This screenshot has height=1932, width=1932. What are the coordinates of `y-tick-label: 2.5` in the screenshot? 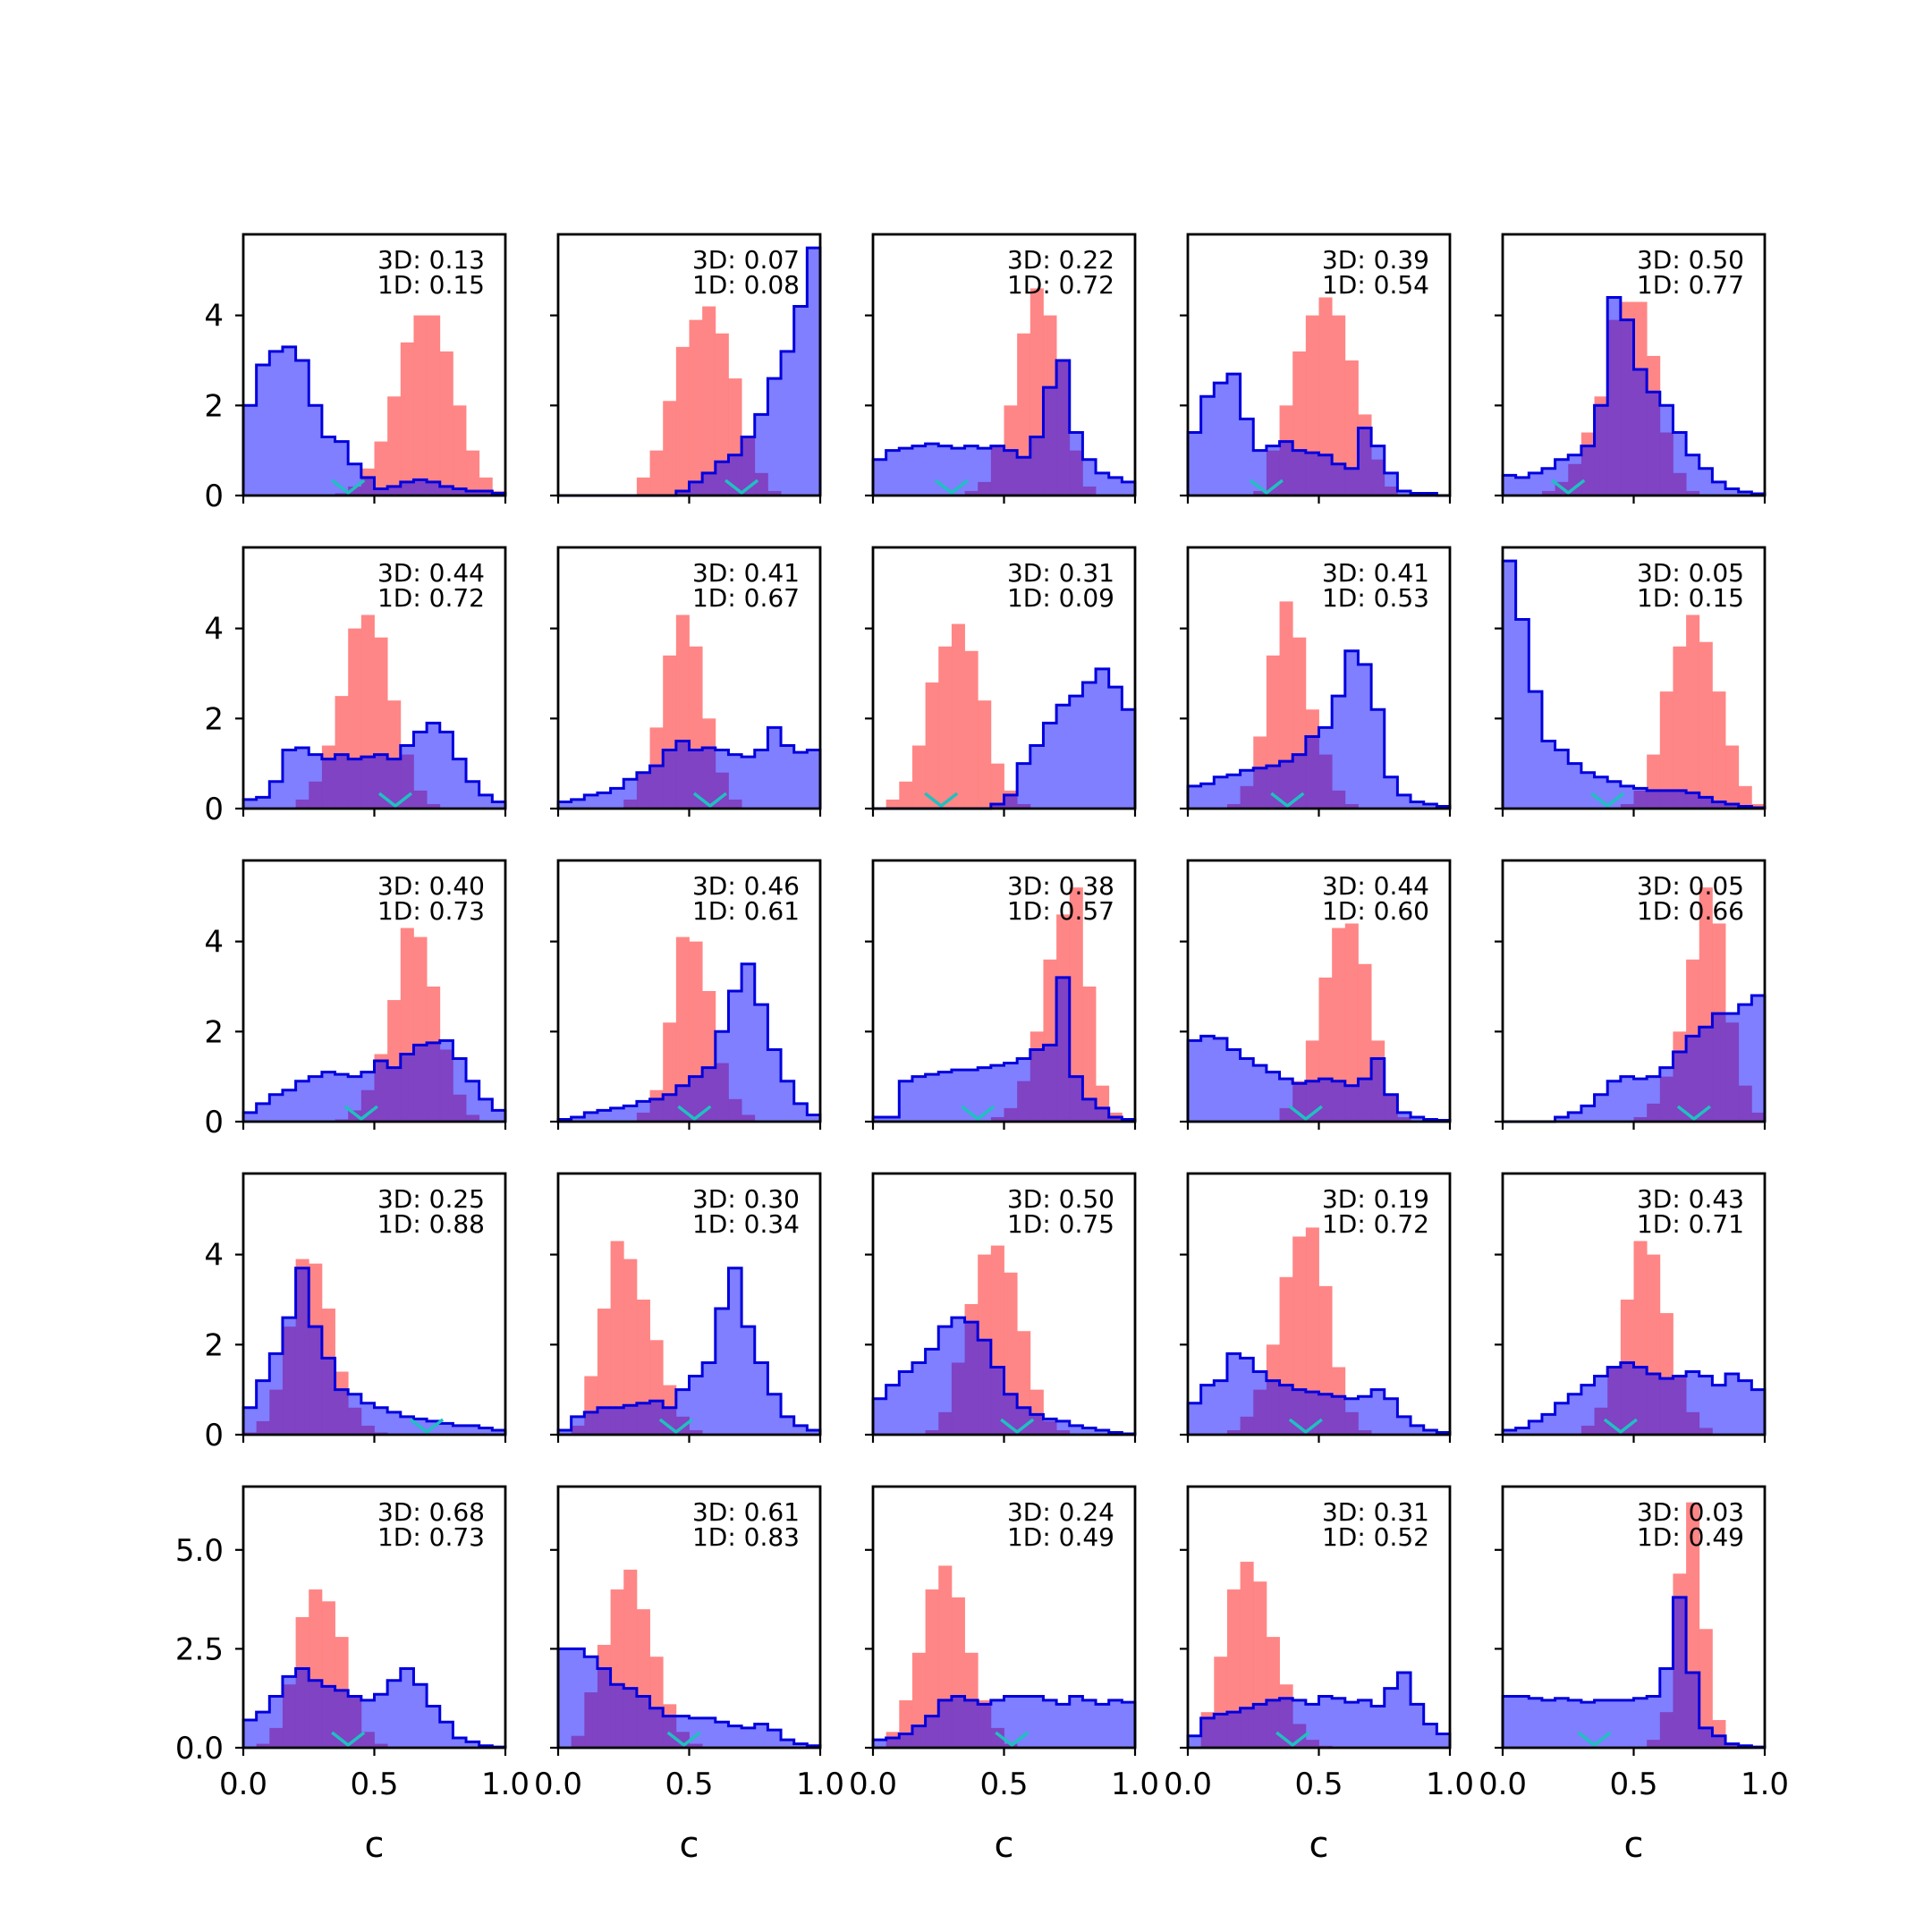 It's located at (199, 1649).